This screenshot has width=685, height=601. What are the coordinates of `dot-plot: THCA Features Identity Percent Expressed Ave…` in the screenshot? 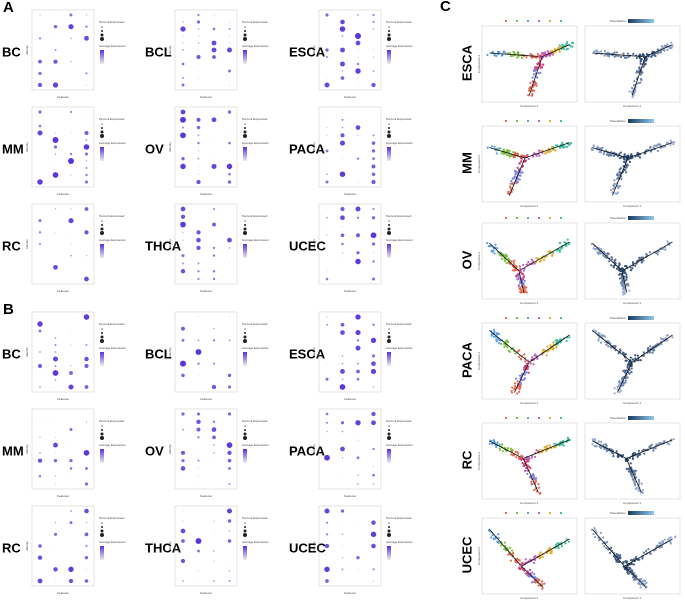 It's located at (207, 248).